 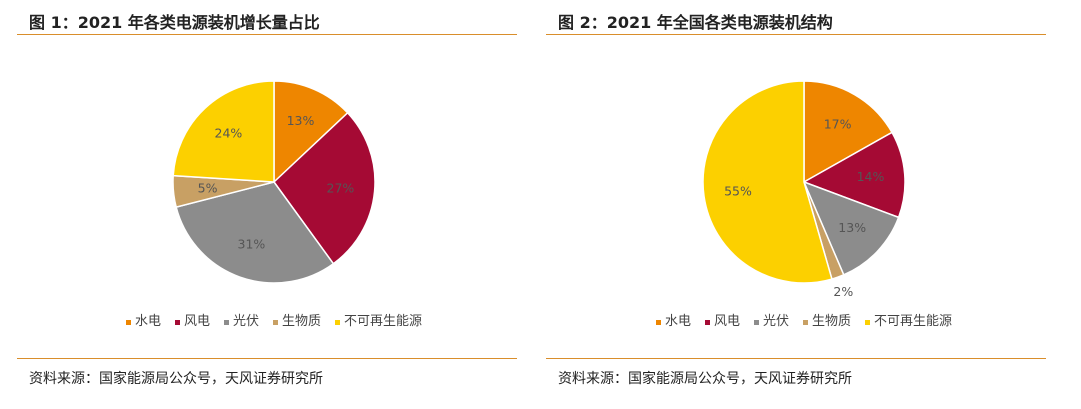 What do you see at coordinates (128, 322) in the screenshot?
I see `pie-1-legend-swatch-hydro` at bounding box center [128, 322].